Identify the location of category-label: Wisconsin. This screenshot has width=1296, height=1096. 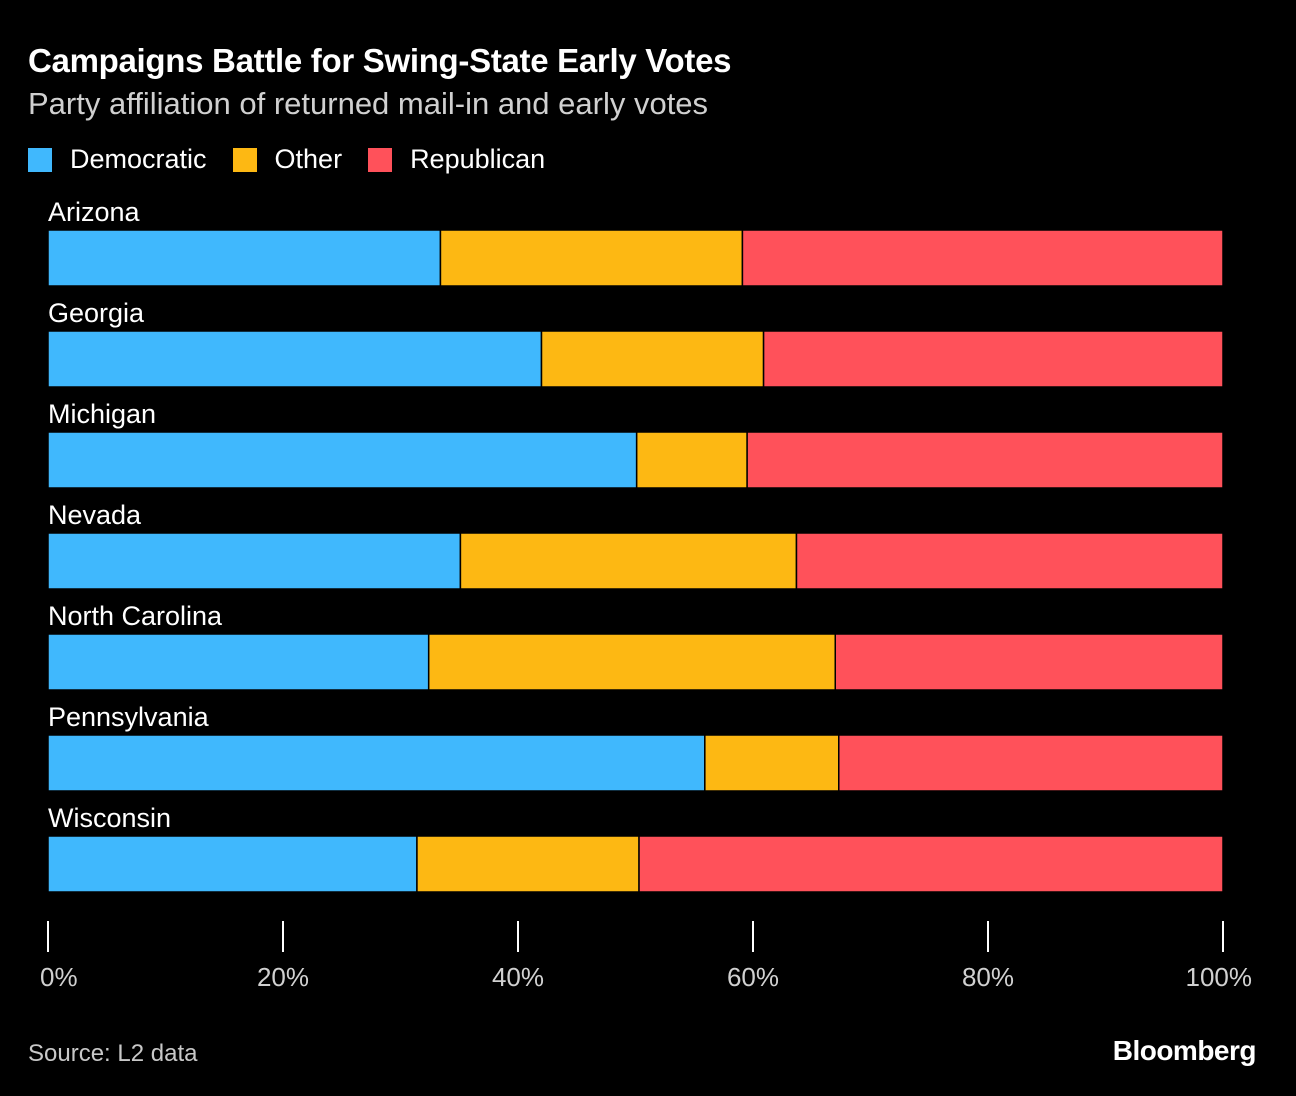
(109, 818).